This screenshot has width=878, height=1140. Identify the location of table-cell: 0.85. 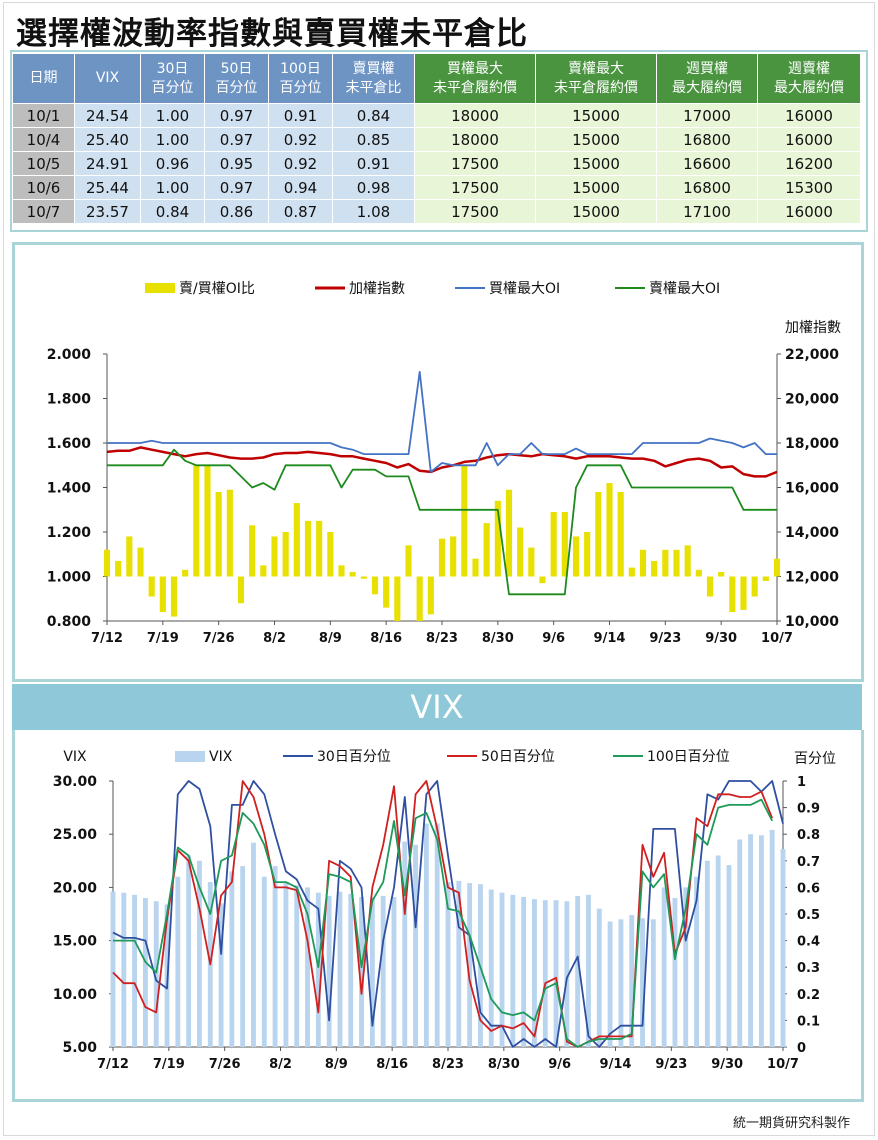
(373, 139).